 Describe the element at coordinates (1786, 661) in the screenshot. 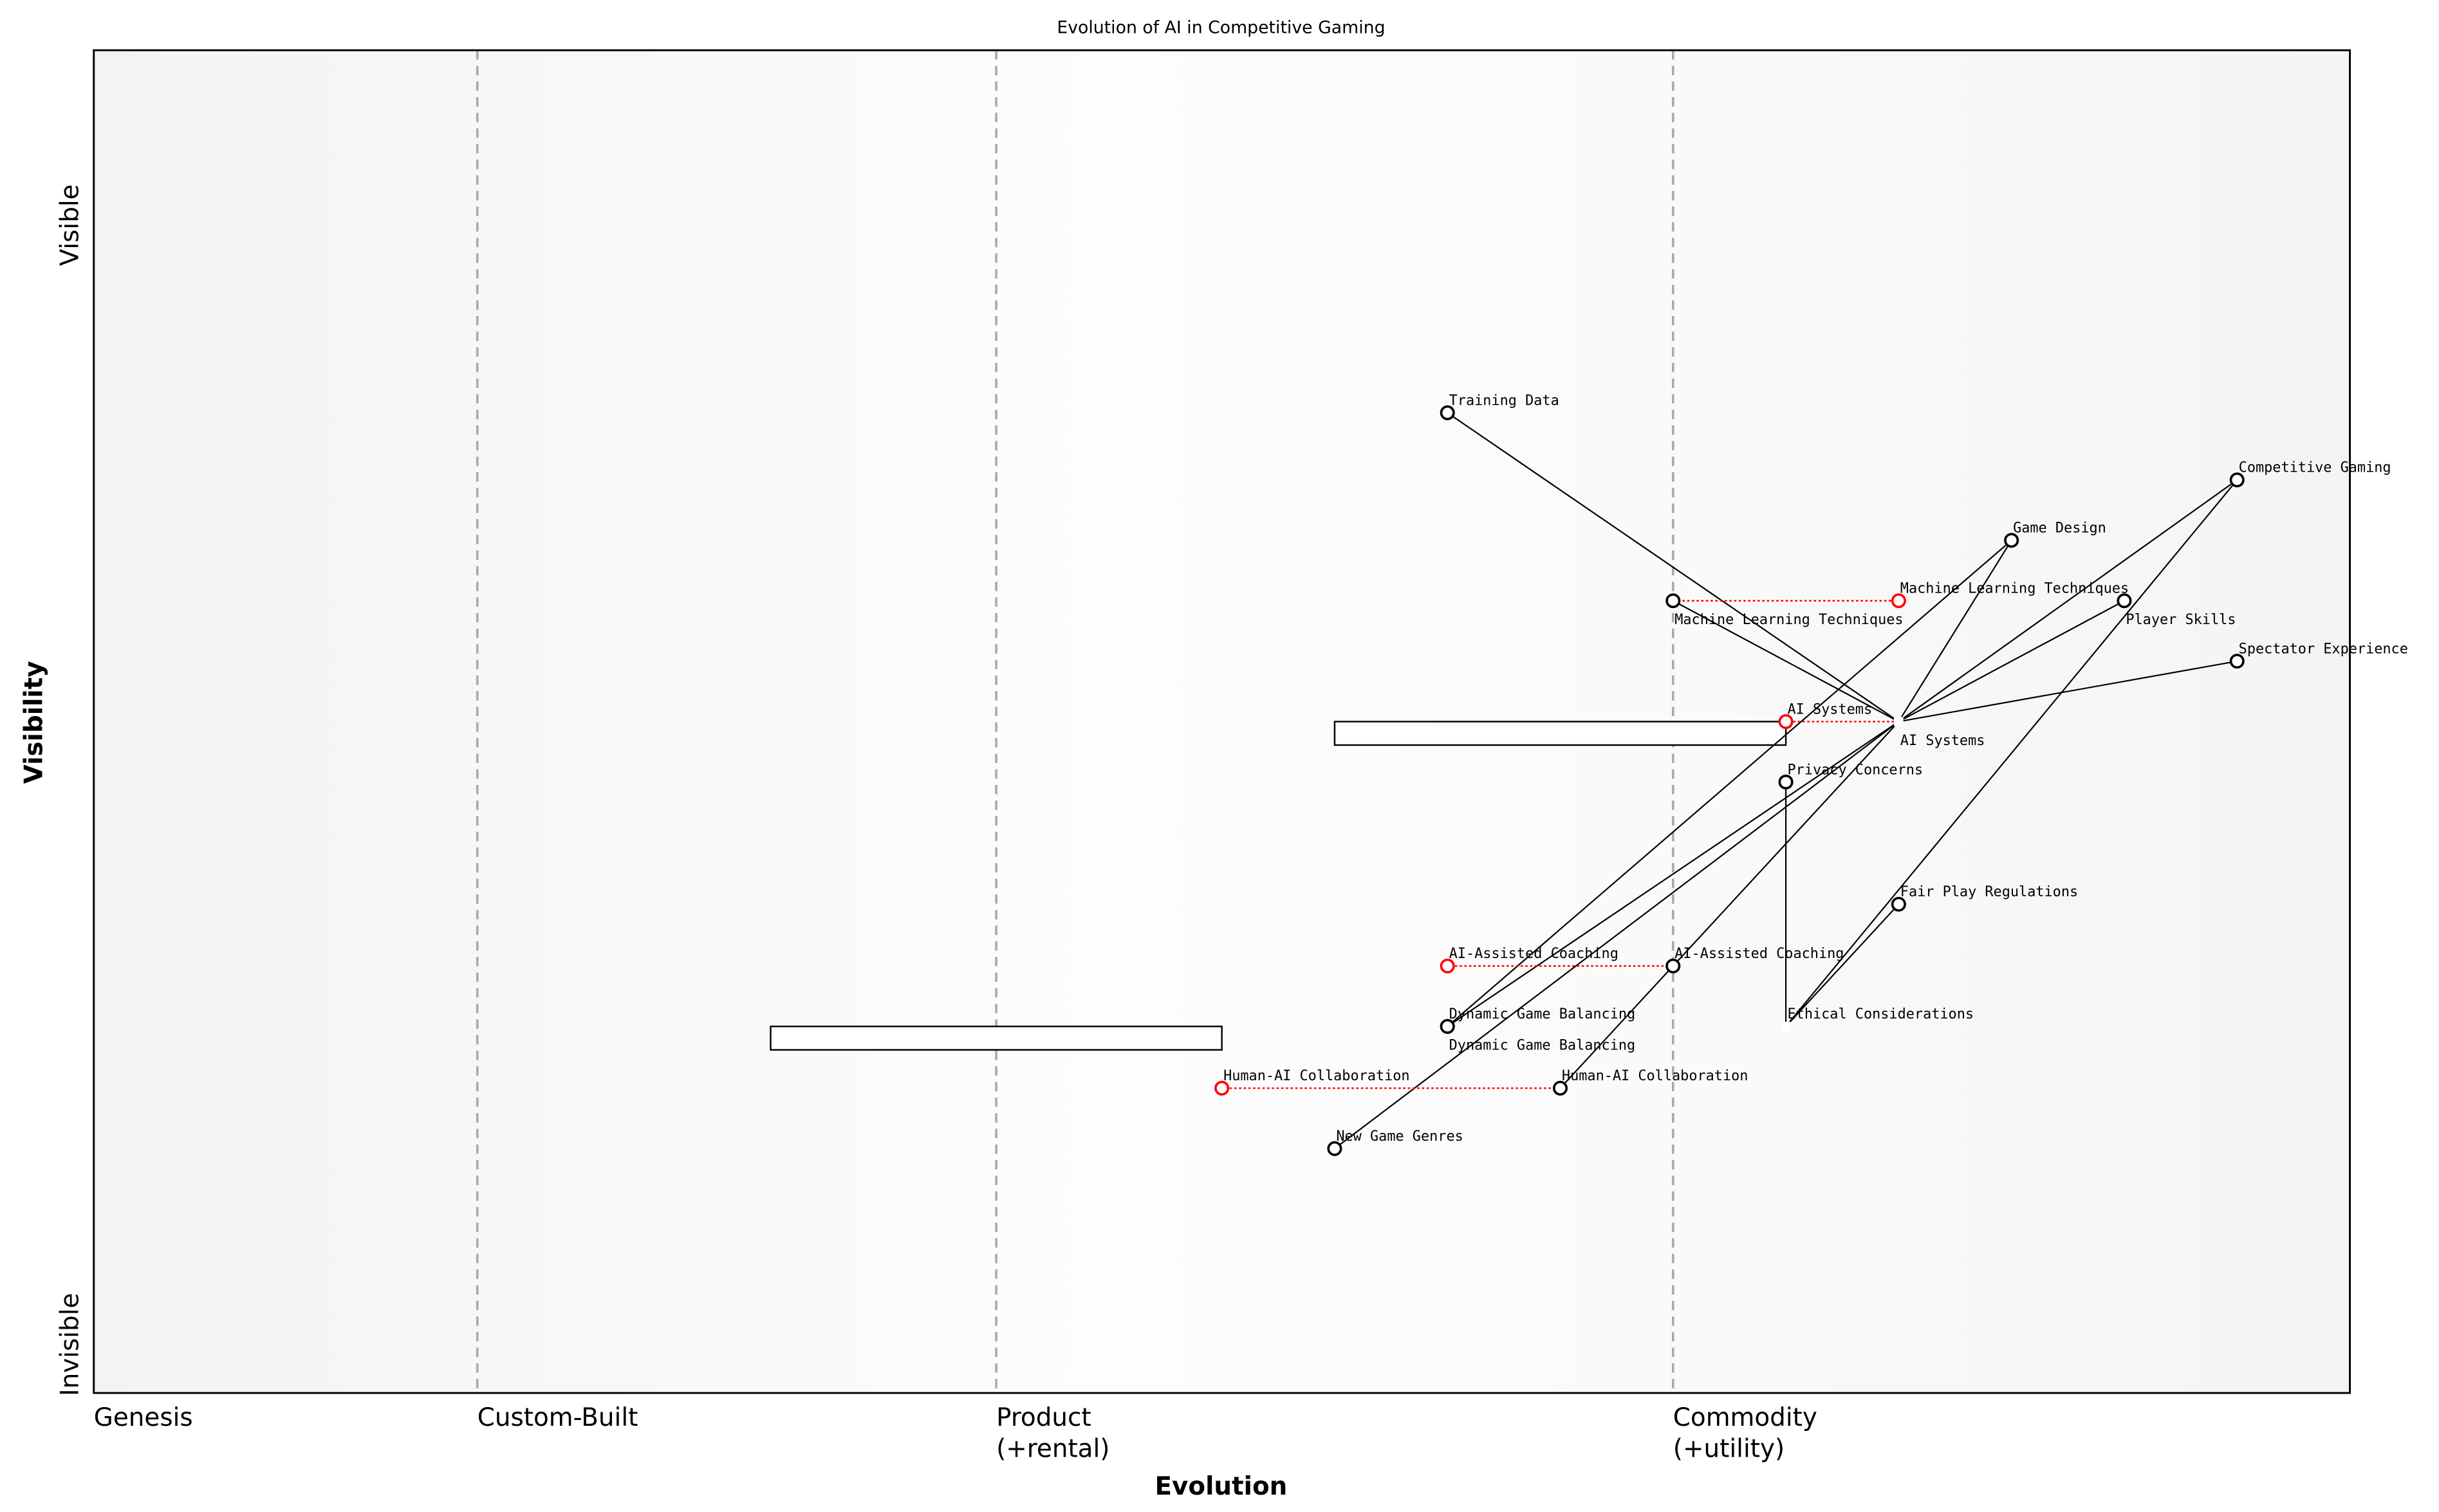

I see `link-ai-systems-to-machine-learning-techniques` at that location.